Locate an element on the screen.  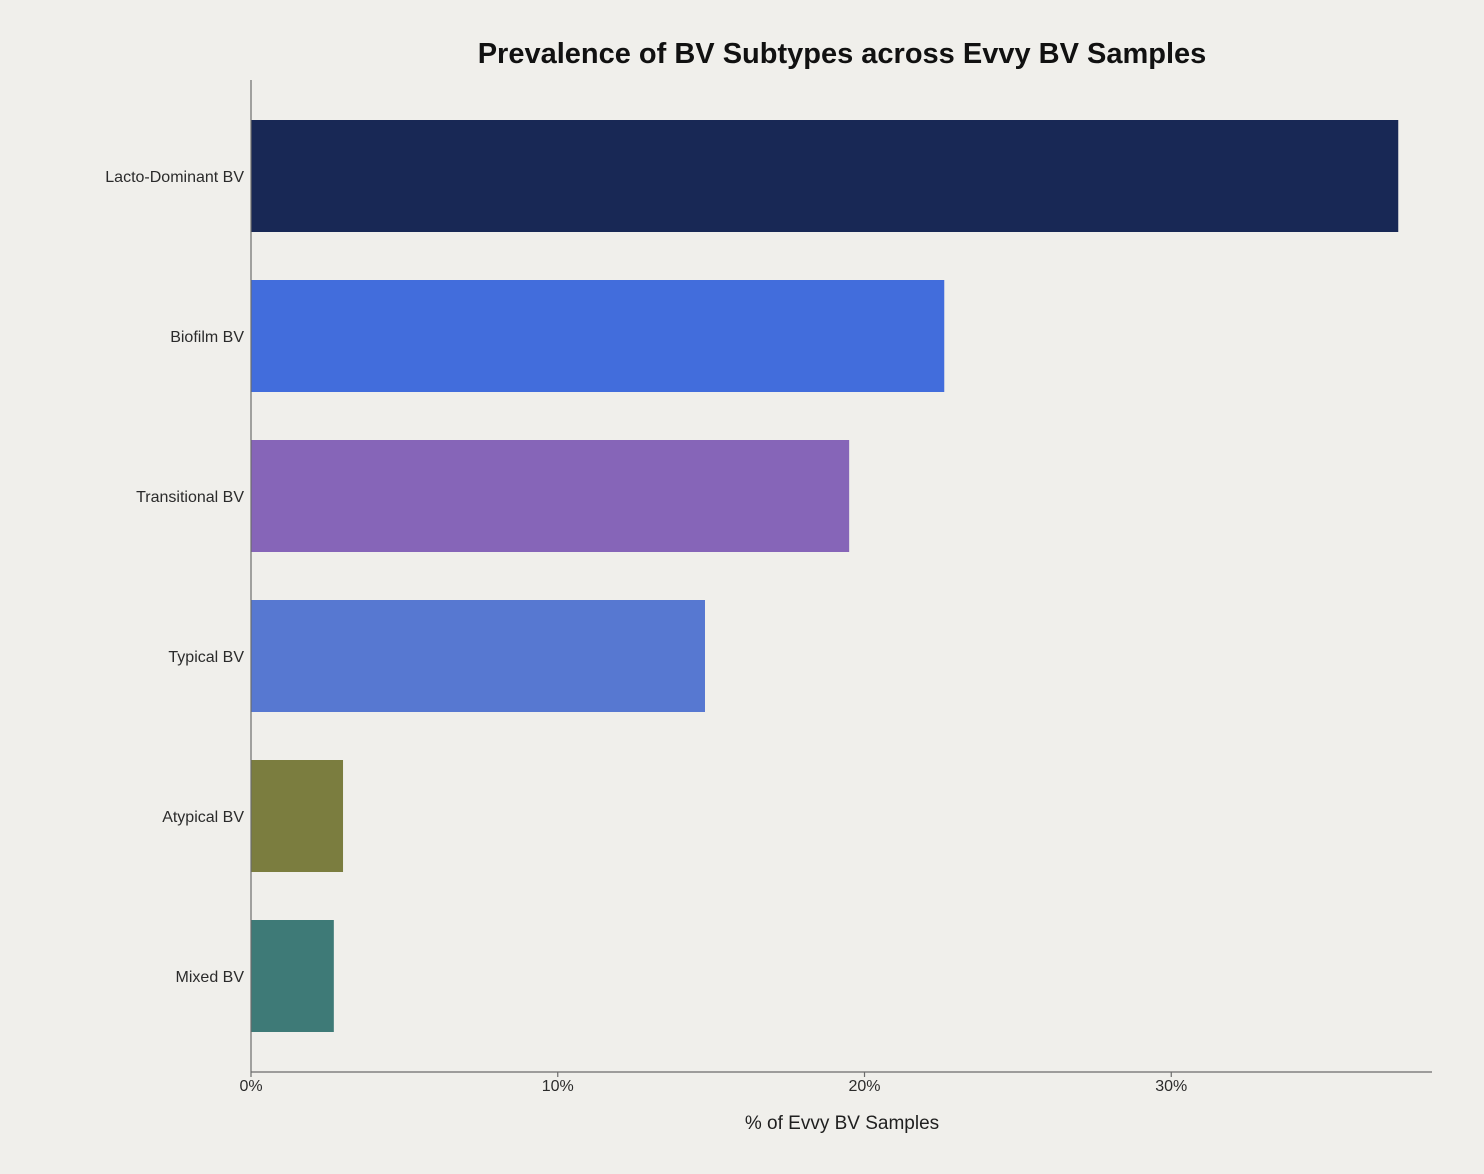
category-label-atypical-bv: Atypical BV is located at coordinates (203, 817).